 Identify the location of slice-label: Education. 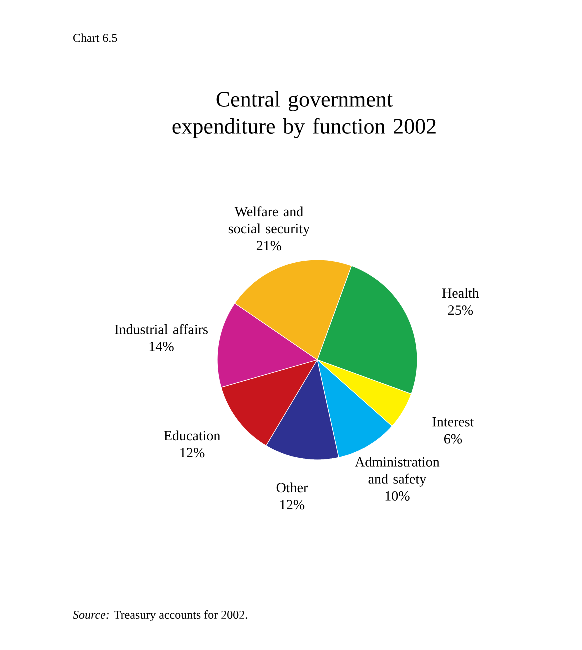
(192, 435).